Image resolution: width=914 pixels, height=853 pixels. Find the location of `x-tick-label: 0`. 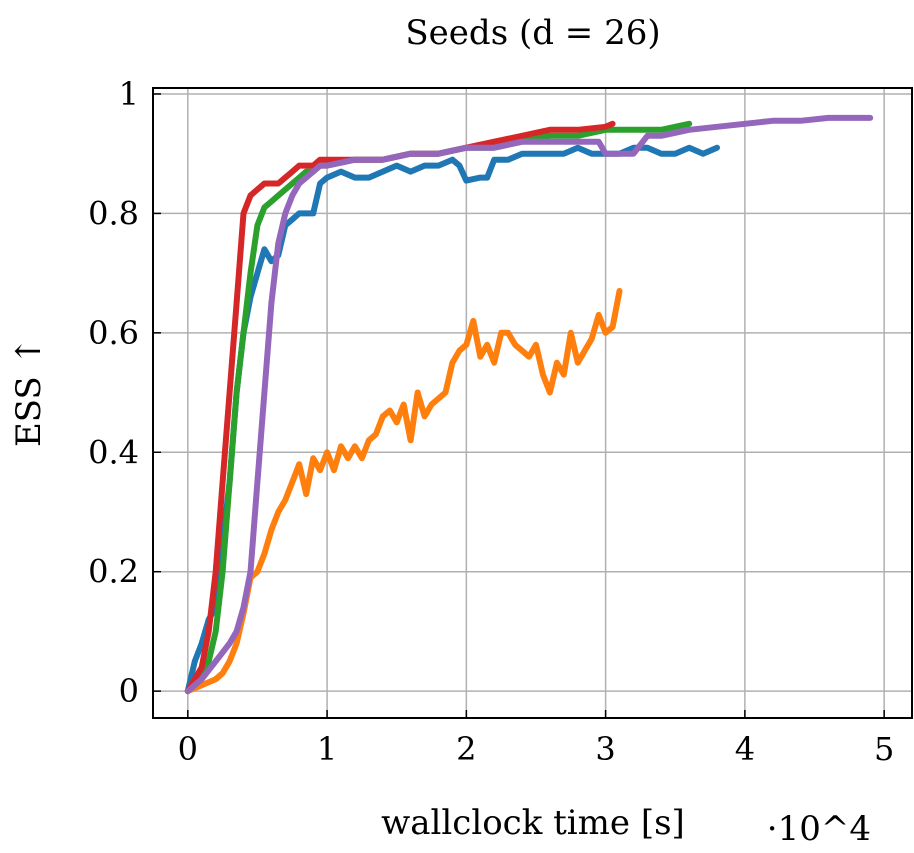

x-tick-label: 0 is located at coordinates (188, 749).